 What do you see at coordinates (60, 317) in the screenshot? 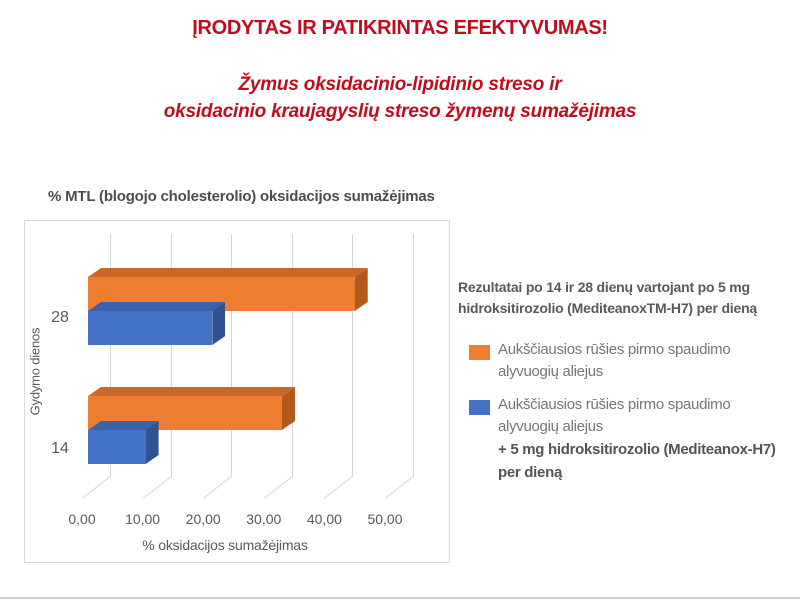
I see `category-label-28: 28` at bounding box center [60, 317].